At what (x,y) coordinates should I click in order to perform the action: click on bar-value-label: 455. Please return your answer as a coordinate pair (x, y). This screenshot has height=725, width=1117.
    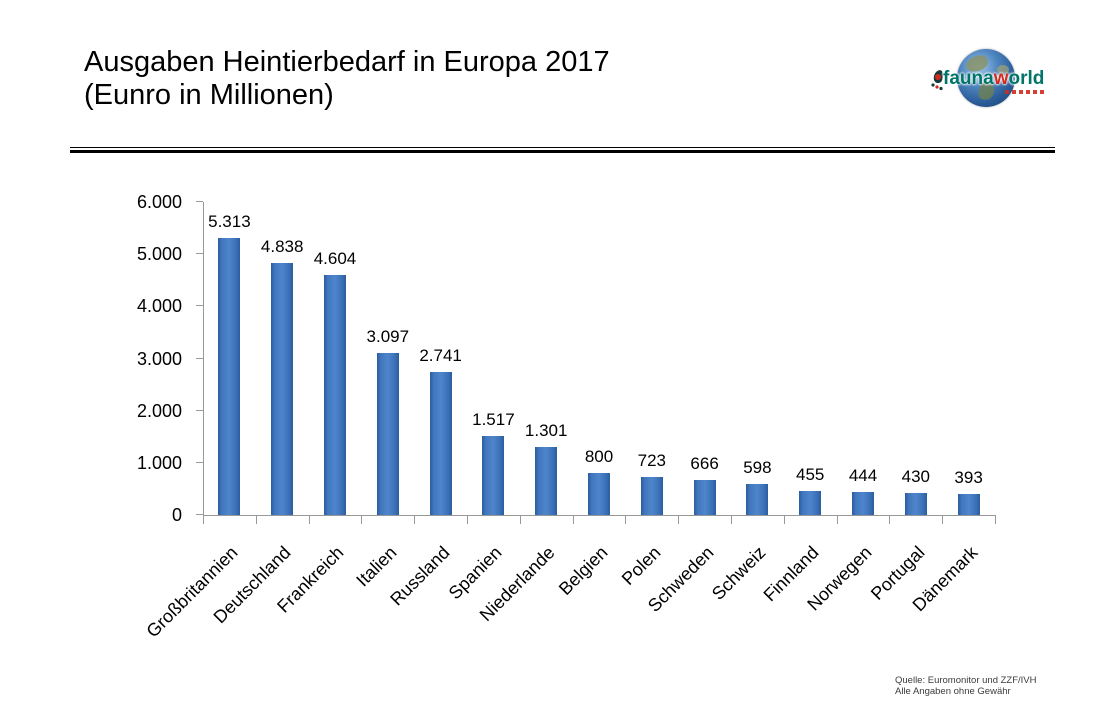
    Looking at the image, I should click on (810, 474).